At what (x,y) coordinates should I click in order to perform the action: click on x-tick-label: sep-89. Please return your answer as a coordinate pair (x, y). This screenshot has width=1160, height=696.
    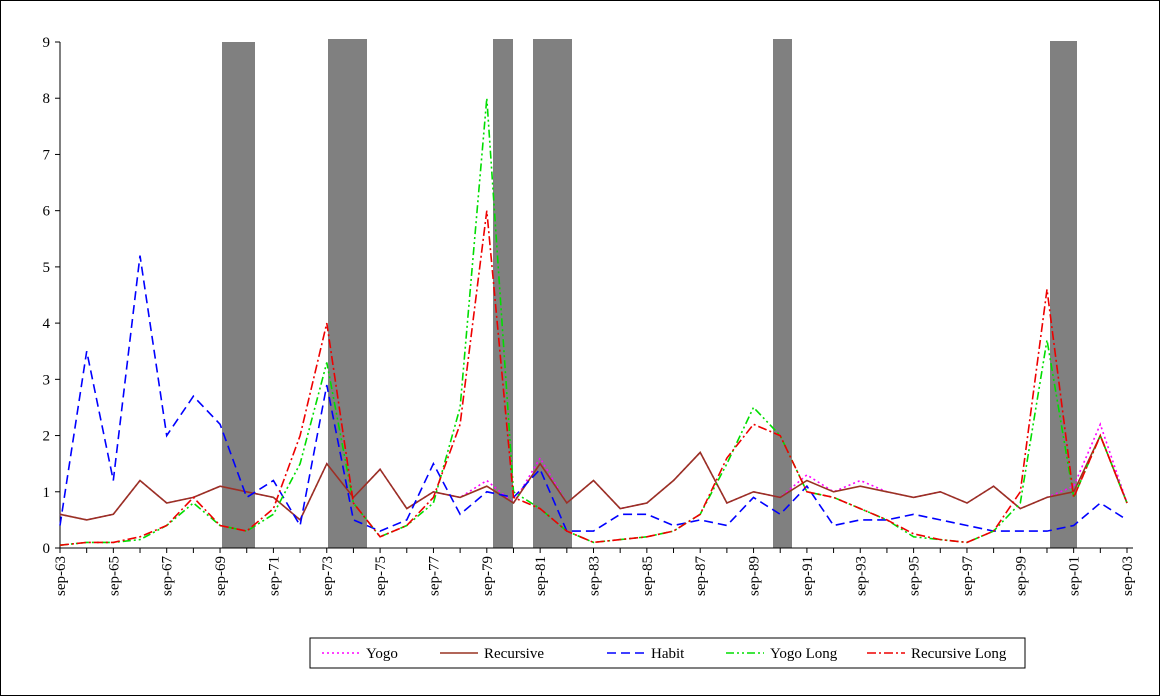
    Looking at the image, I should click on (755, 576).